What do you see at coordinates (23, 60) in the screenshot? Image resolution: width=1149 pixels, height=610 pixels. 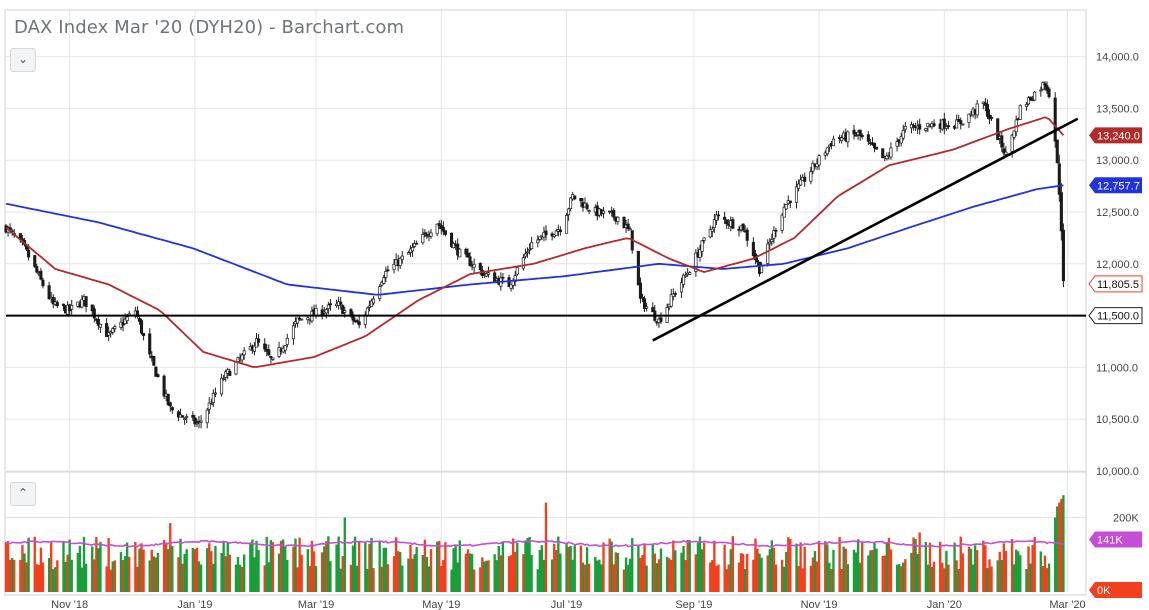 I see `collapse-chart-button: ⌄` at bounding box center [23, 60].